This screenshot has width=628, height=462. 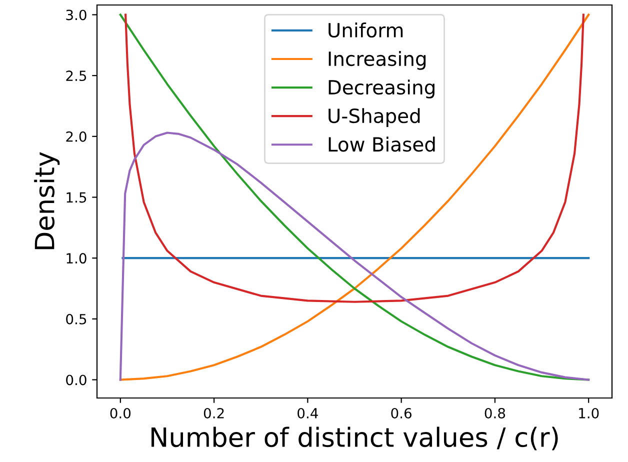 What do you see at coordinates (374, 117) in the screenshot?
I see `legend-label: U-Shaped` at bounding box center [374, 117].